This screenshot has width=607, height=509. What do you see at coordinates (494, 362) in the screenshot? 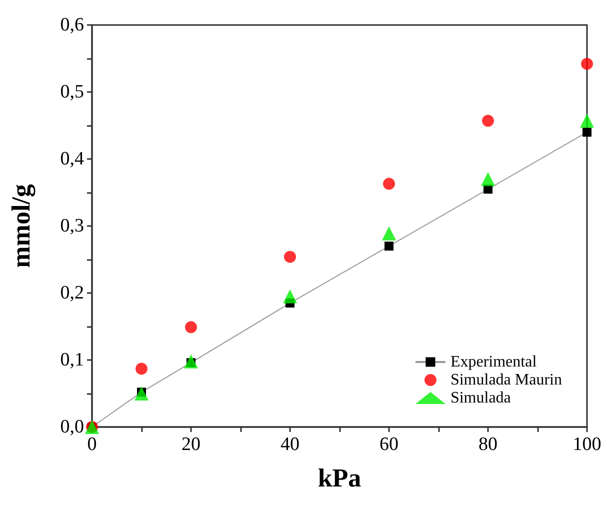
I see `legend-label: Experimental` at bounding box center [494, 362].